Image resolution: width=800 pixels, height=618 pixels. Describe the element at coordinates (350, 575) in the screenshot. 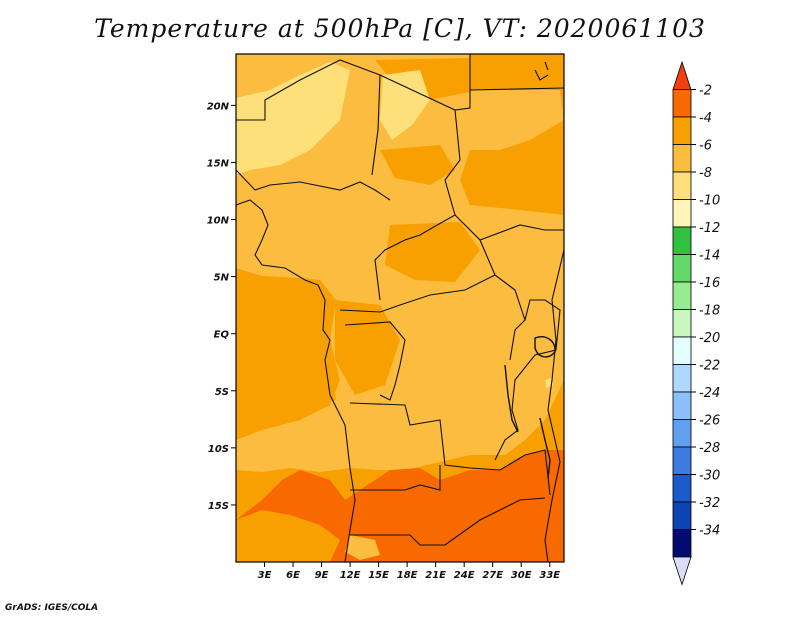

I see `lon-tick-label: 12E` at that location.